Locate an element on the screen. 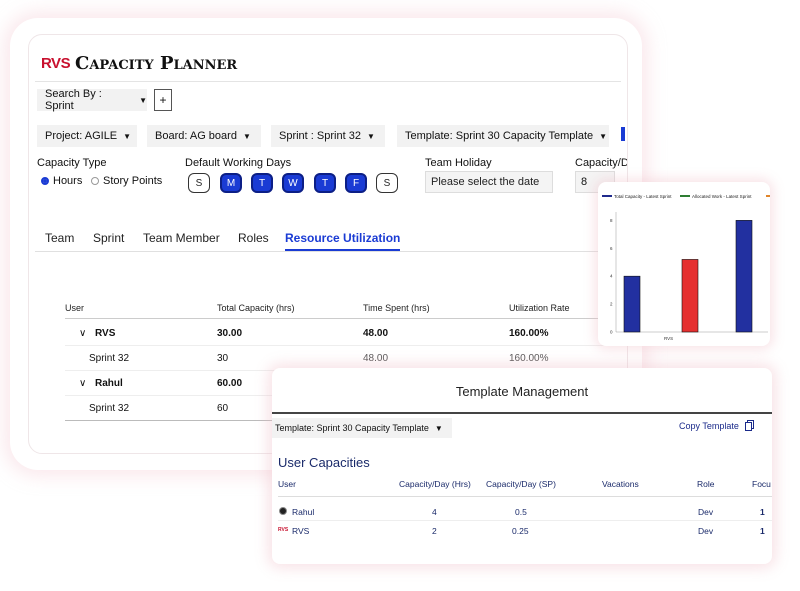 The height and width of the screenshot is (591, 800). legend-total-capacity: Total Capacity - Latest Sprint is located at coordinates (643, 196).